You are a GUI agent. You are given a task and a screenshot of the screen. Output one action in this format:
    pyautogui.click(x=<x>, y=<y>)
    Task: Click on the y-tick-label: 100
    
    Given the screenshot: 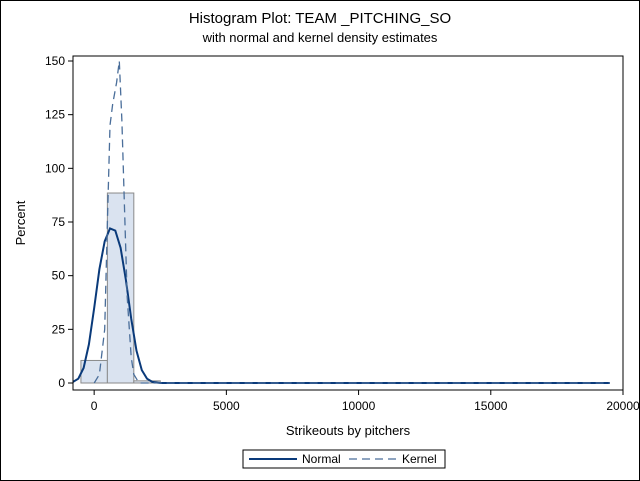 What is the action you would take?
    pyautogui.click(x=55, y=168)
    